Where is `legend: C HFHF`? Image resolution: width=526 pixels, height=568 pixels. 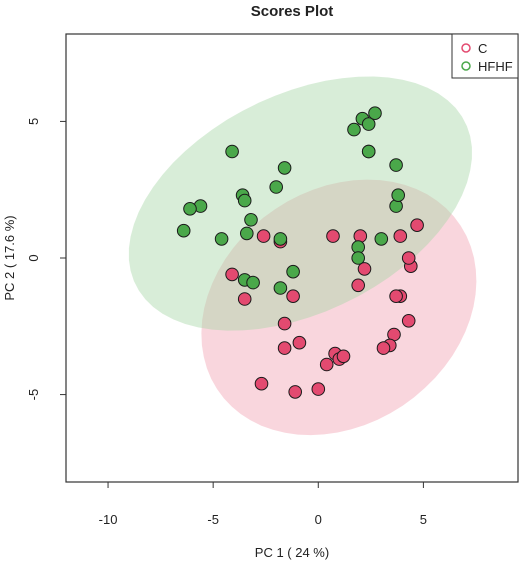 legend: C HFHF is located at coordinates (485, 56).